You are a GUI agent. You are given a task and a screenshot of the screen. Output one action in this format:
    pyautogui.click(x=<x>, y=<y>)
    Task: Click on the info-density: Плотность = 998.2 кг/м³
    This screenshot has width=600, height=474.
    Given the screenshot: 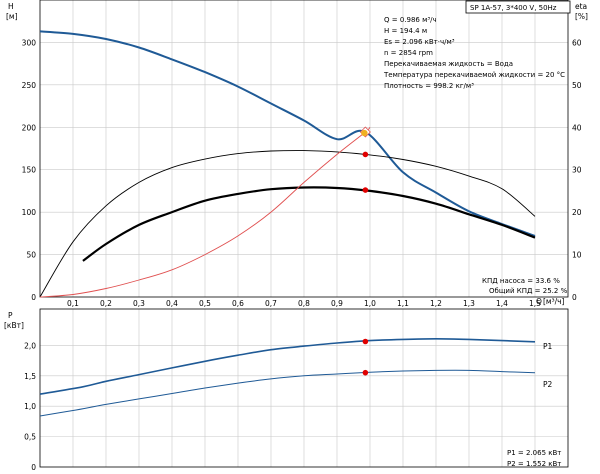 What is the action you would take?
    pyautogui.click(x=429, y=86)
    